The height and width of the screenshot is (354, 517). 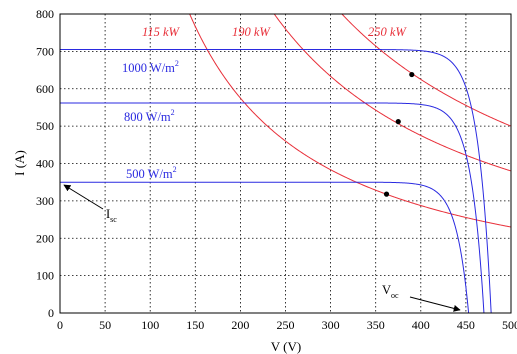 What do you see at coordinates (240, 325) in the screenshot?
I see `x-tick-label: 200` at bounding box center [240, 325].